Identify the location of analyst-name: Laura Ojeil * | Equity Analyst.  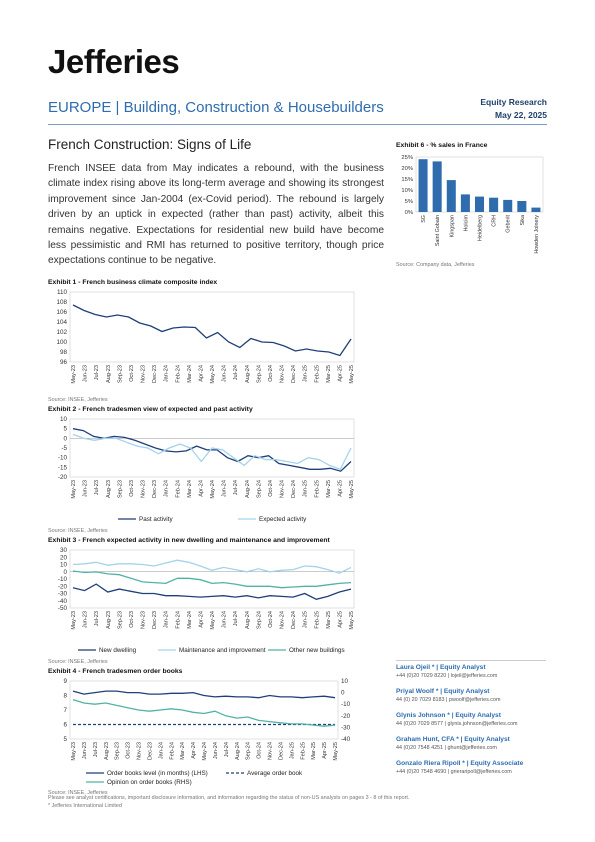
(441, 667).